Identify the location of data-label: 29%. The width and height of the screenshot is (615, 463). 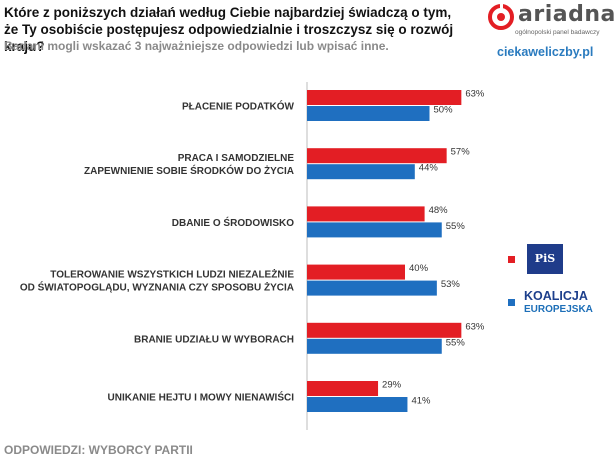
(392, 385).